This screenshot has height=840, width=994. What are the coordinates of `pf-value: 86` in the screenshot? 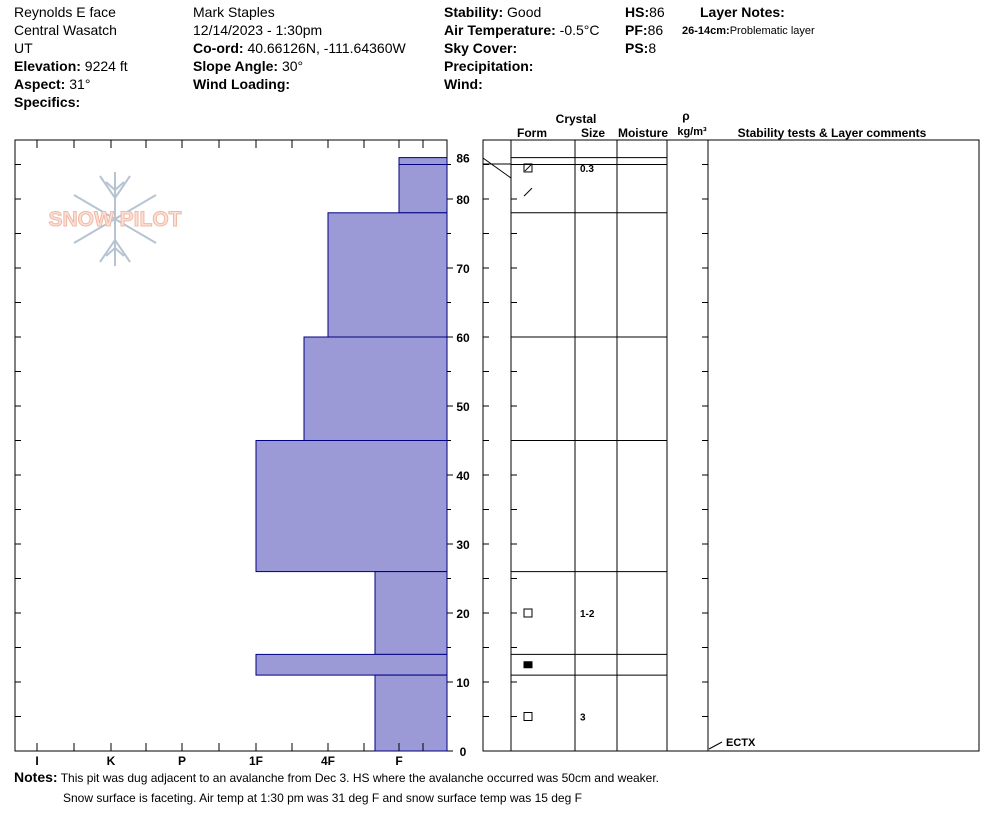 It's located at (655, 30).